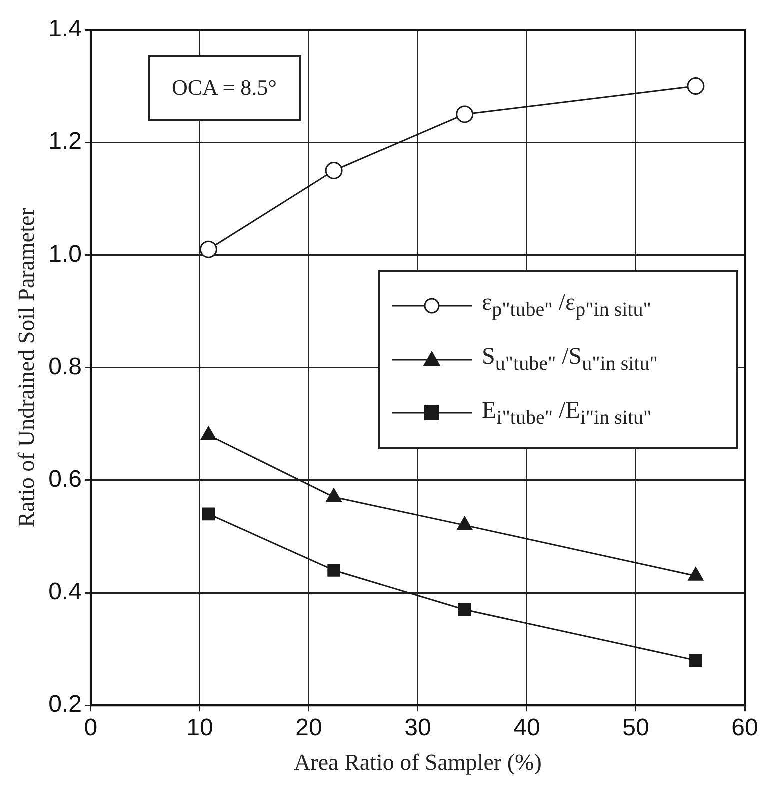  Describe the element at coordinates (91, 728) in the screenshot. I see `x-tick-label: 0` at that location.